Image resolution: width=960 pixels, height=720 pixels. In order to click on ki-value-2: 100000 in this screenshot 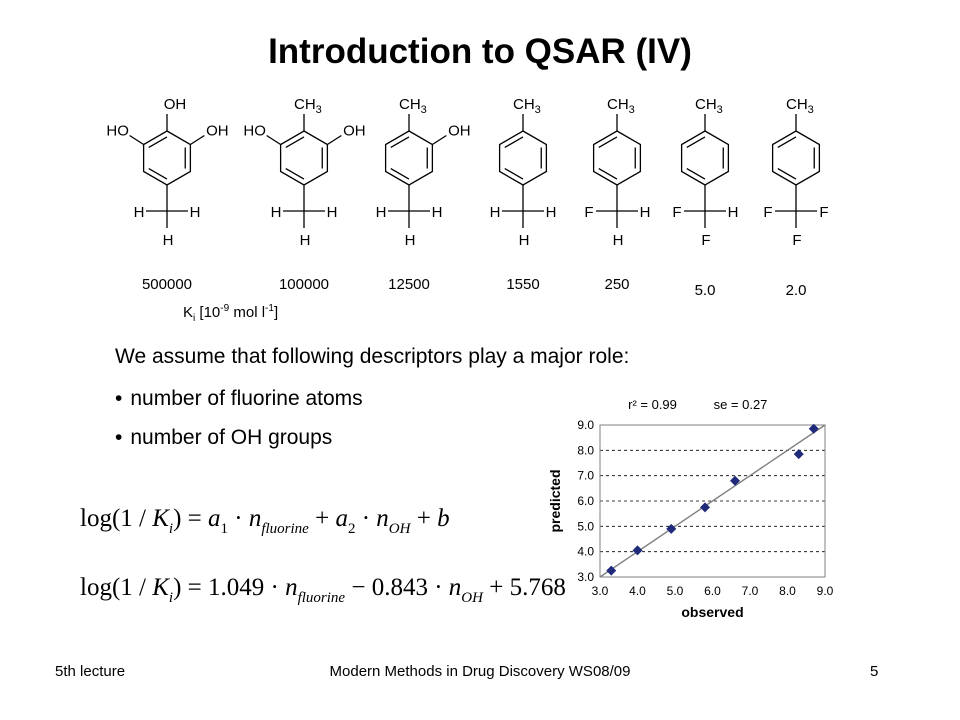, I will do `click(304, 284)`.